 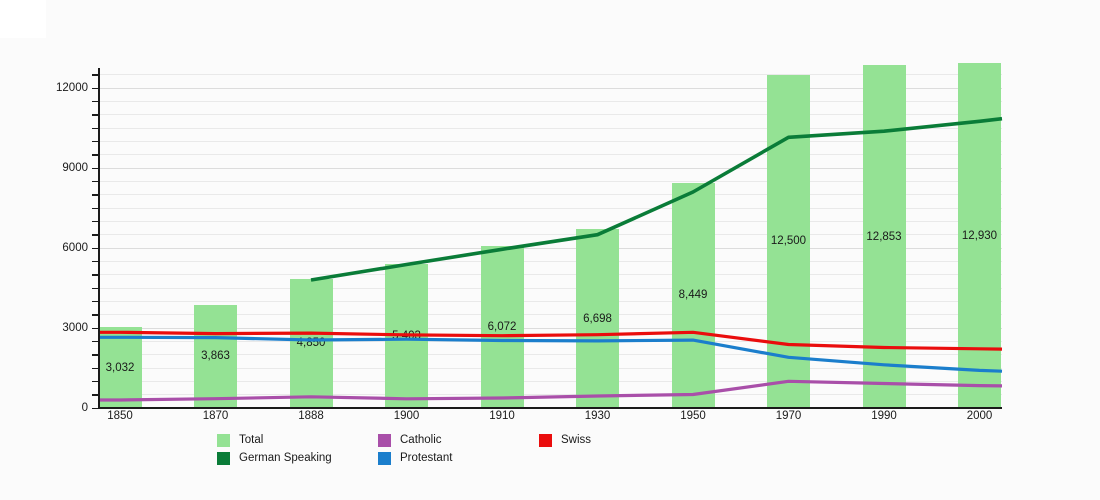 I want to click on legend-label: Protestant, so click(x=426, y=458).